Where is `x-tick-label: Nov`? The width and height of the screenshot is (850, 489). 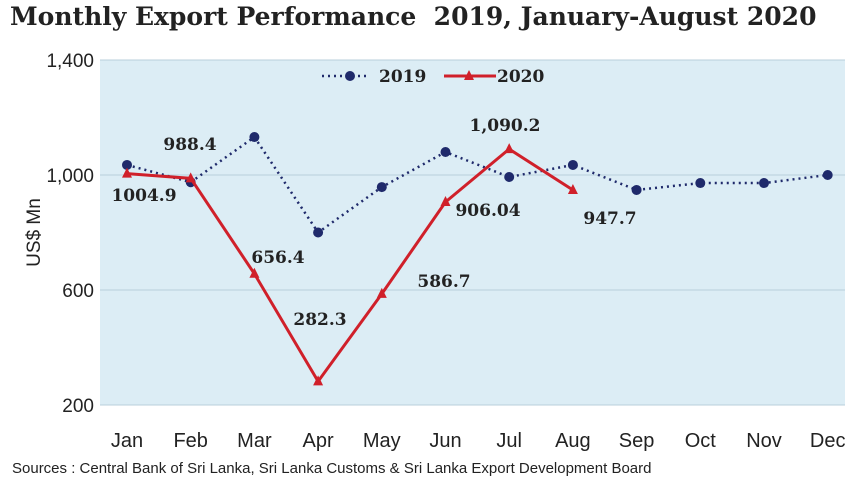
x-tick-label: Nov is located at coordinates (764, 441).